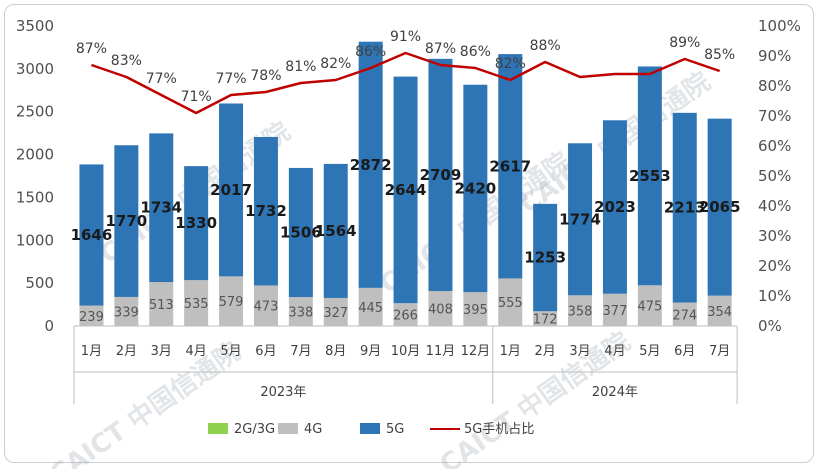 The width and height of the screenshot is (820, 469). What do you see at coordinates (39, 283) in the screenshot?
I see `y-left-tick-label: 500` at bounding box center [39, 283].